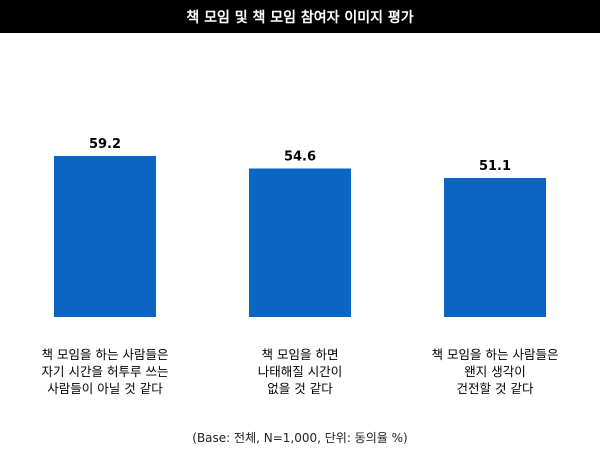 The width and height of the screenshot is (600, 453). What do you see at coordinates (300, 438) in the screenshot?
I see `chart-footnote: (Base: 전체, N=1,000, 단위: 동의율 %)` at bounding box center [300, 438].